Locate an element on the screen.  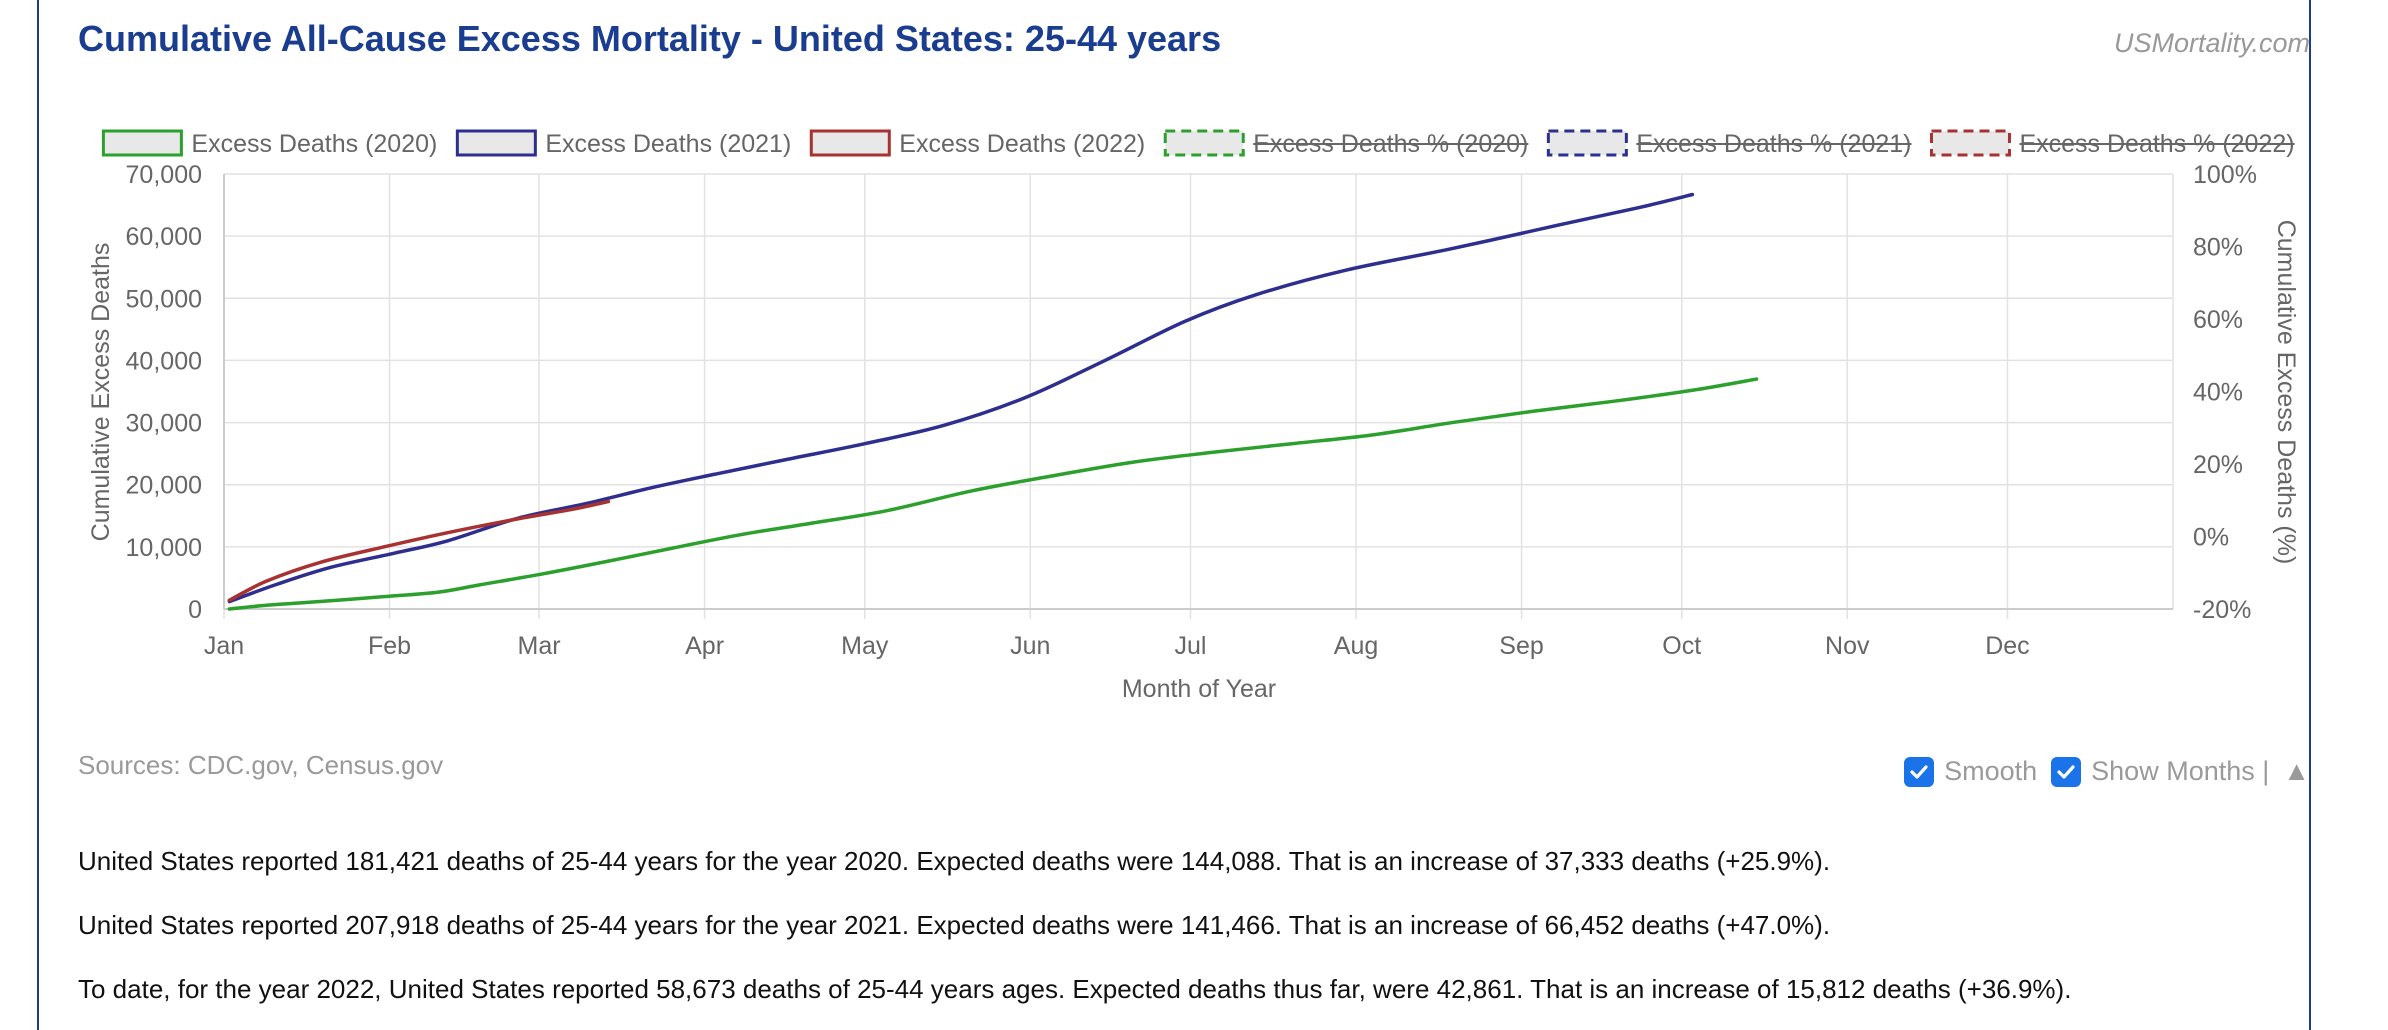
x-tick-label: Sep is located at coordinates (1521, 646).